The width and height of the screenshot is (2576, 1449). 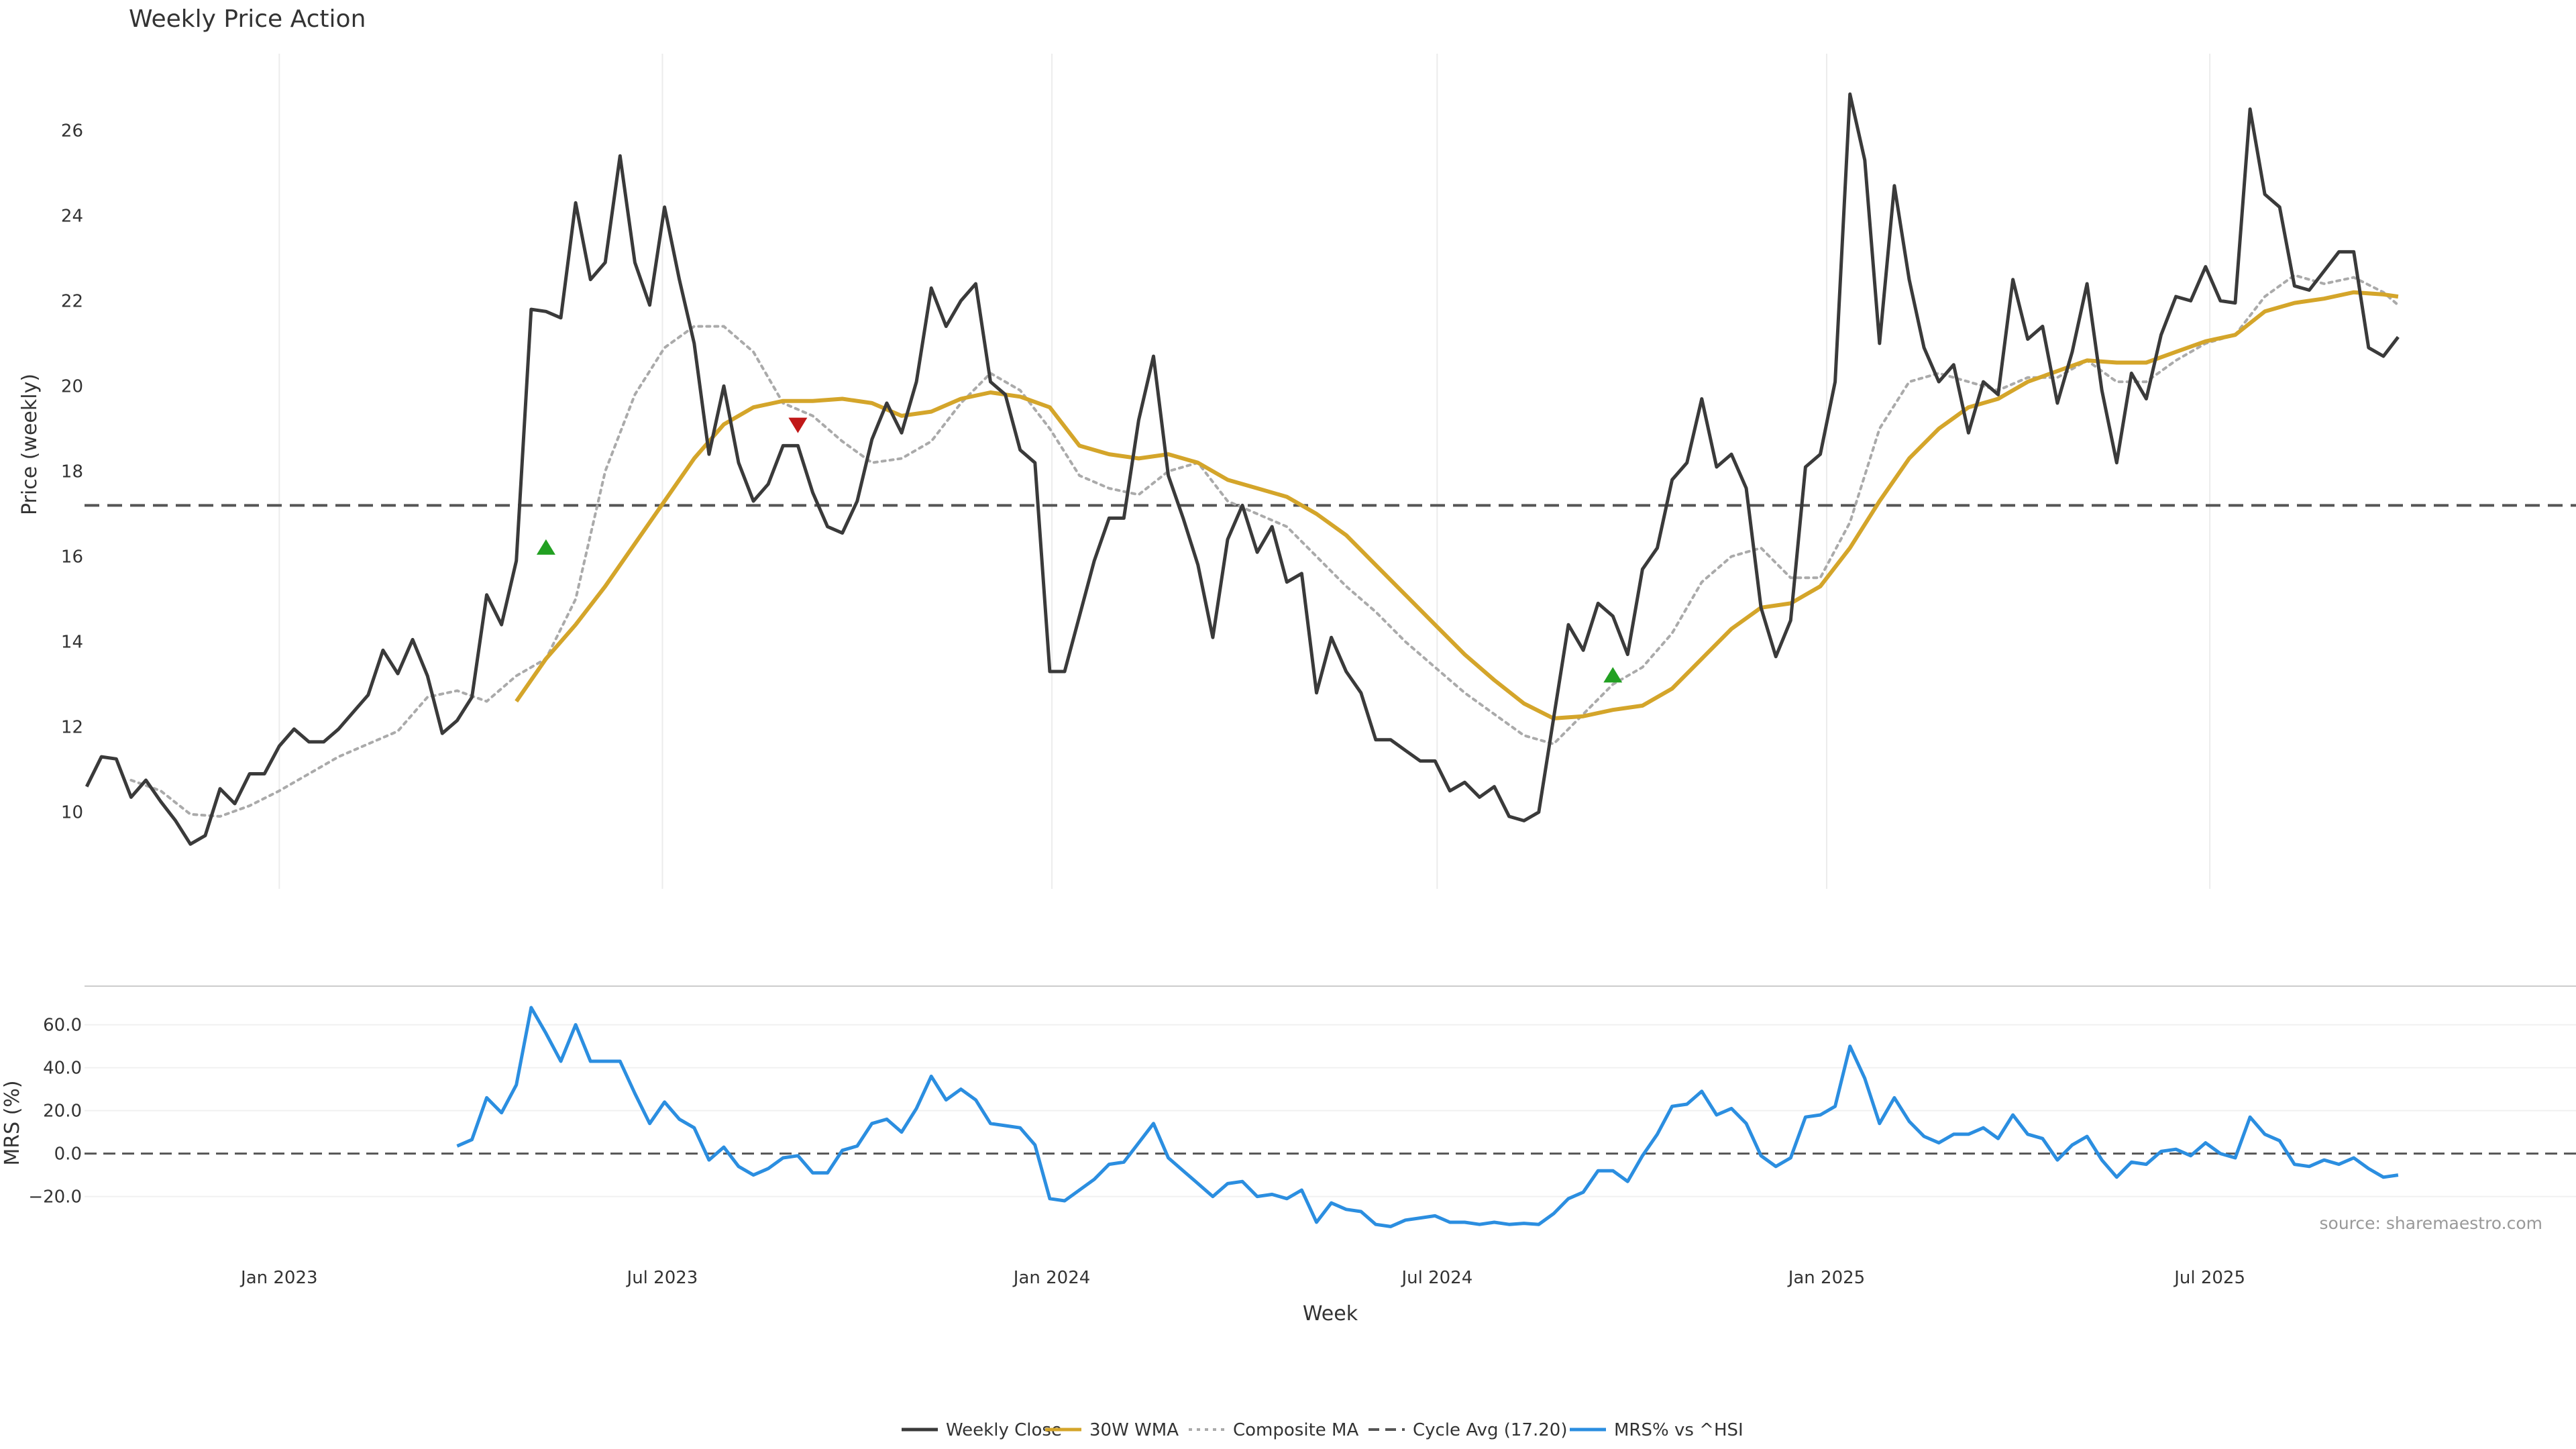 What do you see at coordinates (12, 1122) in the screenshot?
I see `mrs-ylabel: MRS (%)` at bounding box center [12, 1122].